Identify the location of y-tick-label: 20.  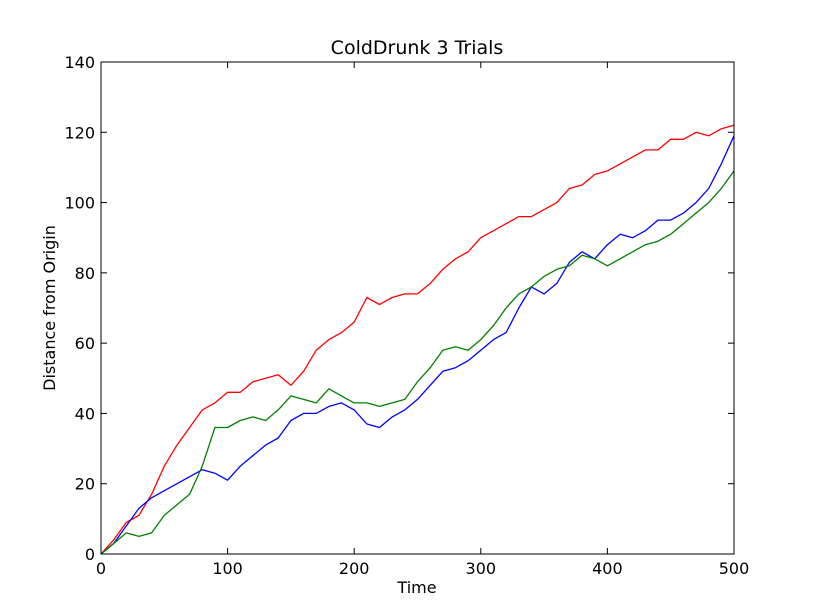
(85, 484).